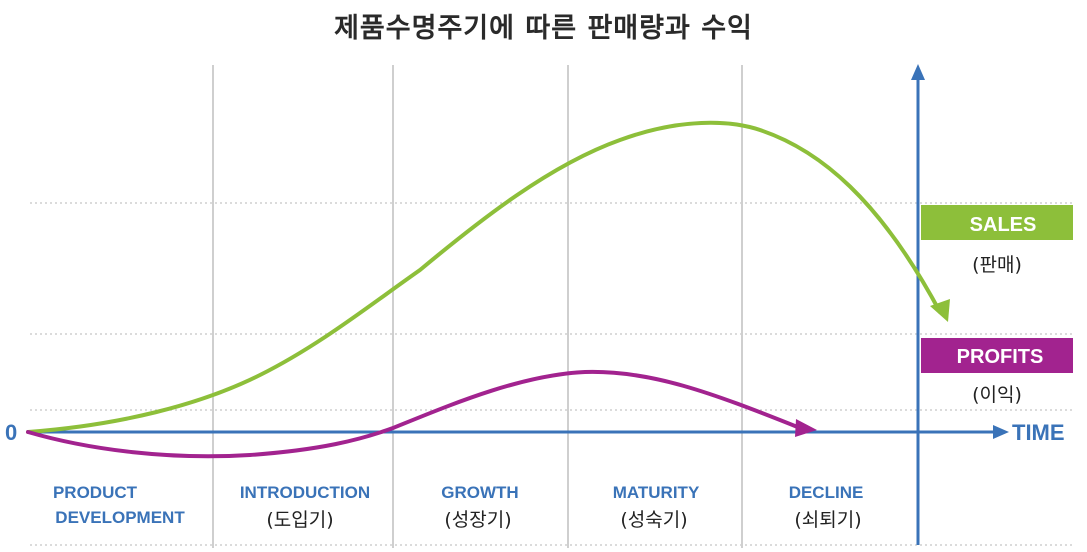 The height and width of the screenshot is (552, 1087). What do you see at coordinates (543, 28) in the screenshot?
I see `diagram-title: 제품수명주기에 따른 판매량과 수익` at bounding box center [543, 28].